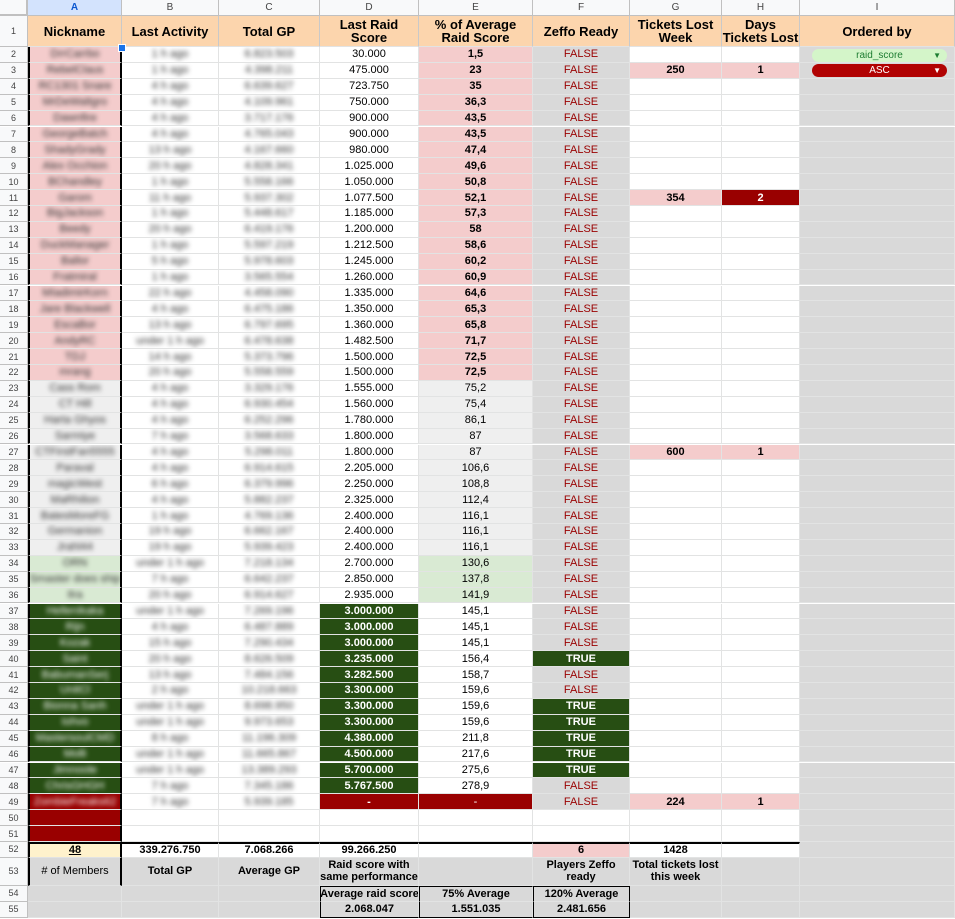 The image size is (955, 919). I want to click on total-gp-cell: 6.914.615, so click(269, 468).